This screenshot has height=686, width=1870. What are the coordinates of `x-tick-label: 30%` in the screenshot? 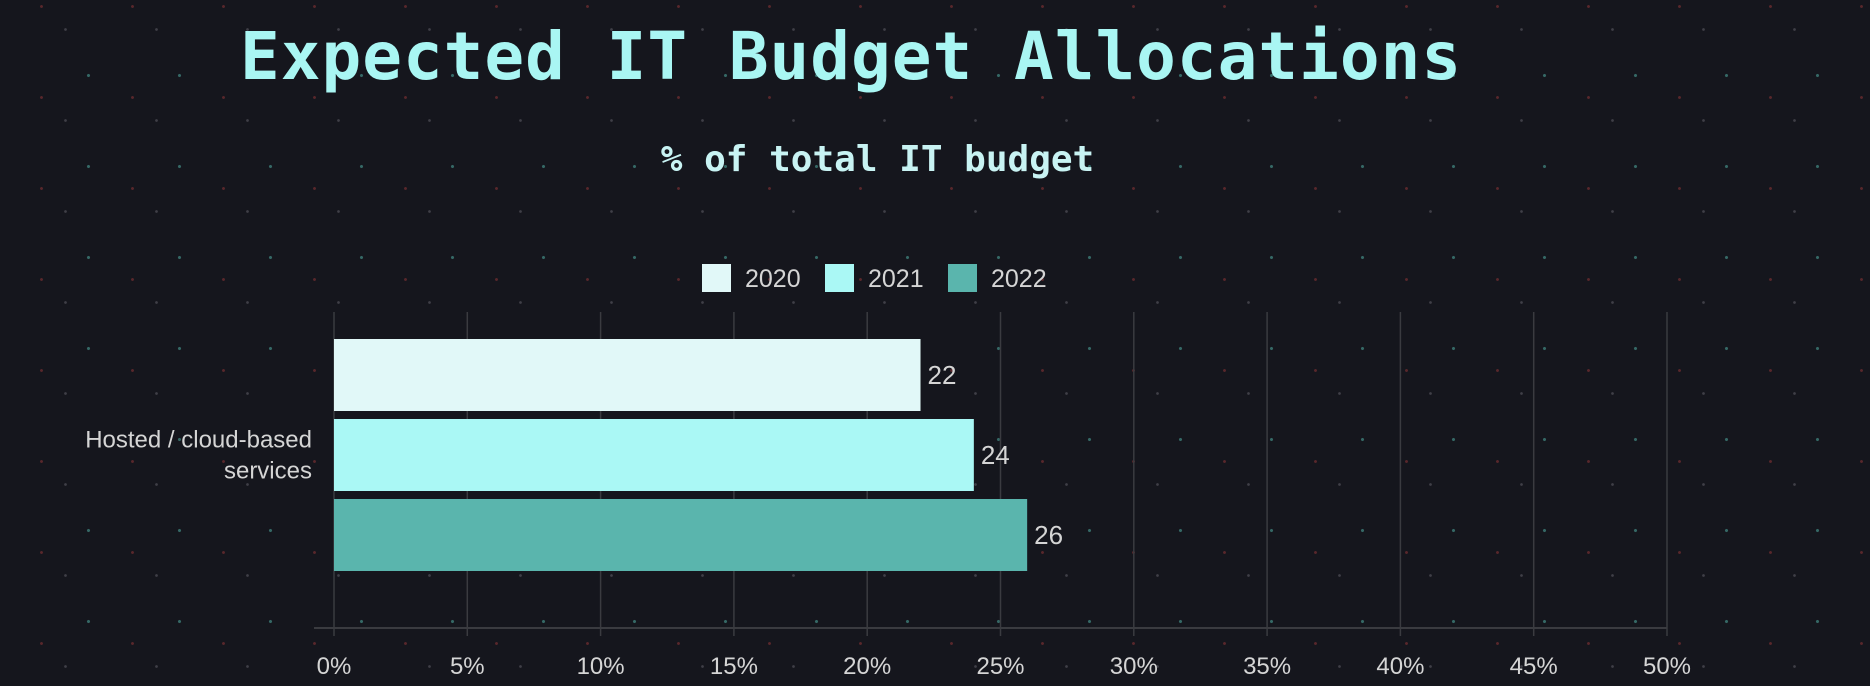 It's located at (1134, 666).